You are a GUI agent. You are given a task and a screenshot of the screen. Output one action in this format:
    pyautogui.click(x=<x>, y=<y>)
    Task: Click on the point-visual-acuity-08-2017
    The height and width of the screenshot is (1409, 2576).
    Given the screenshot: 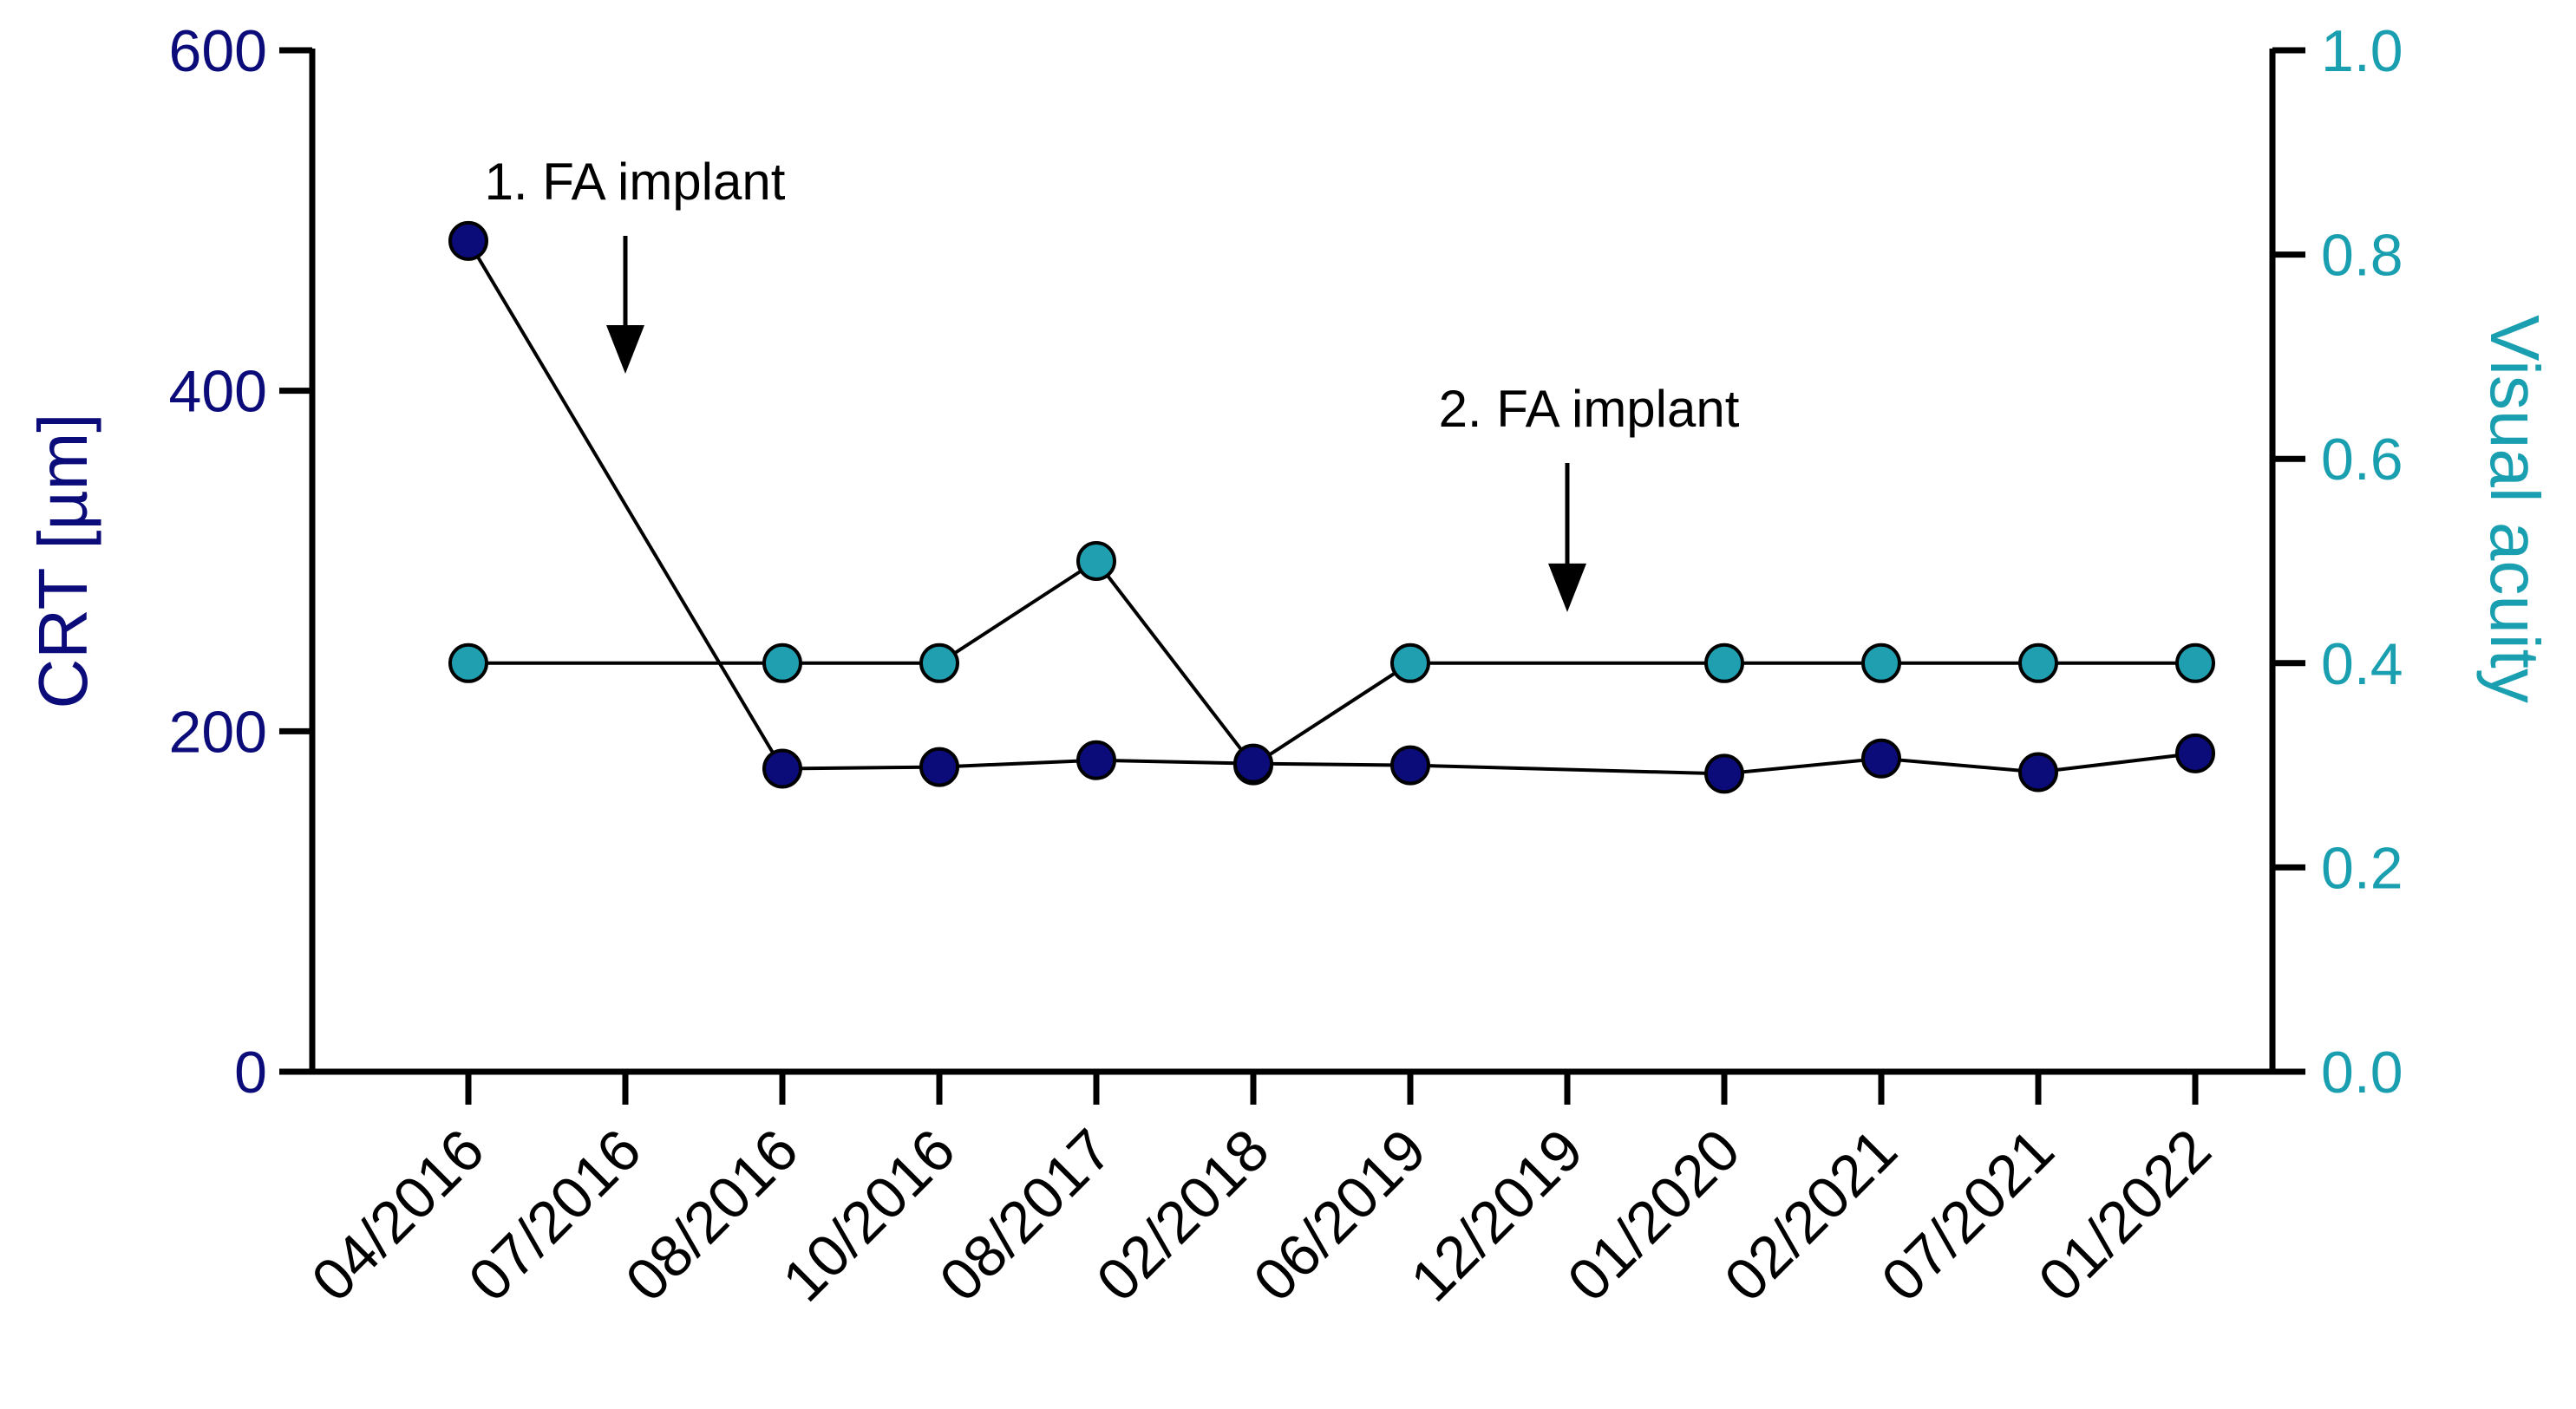 What is the action you would take?
    pyautogui.click(x=1096, y=561)
    